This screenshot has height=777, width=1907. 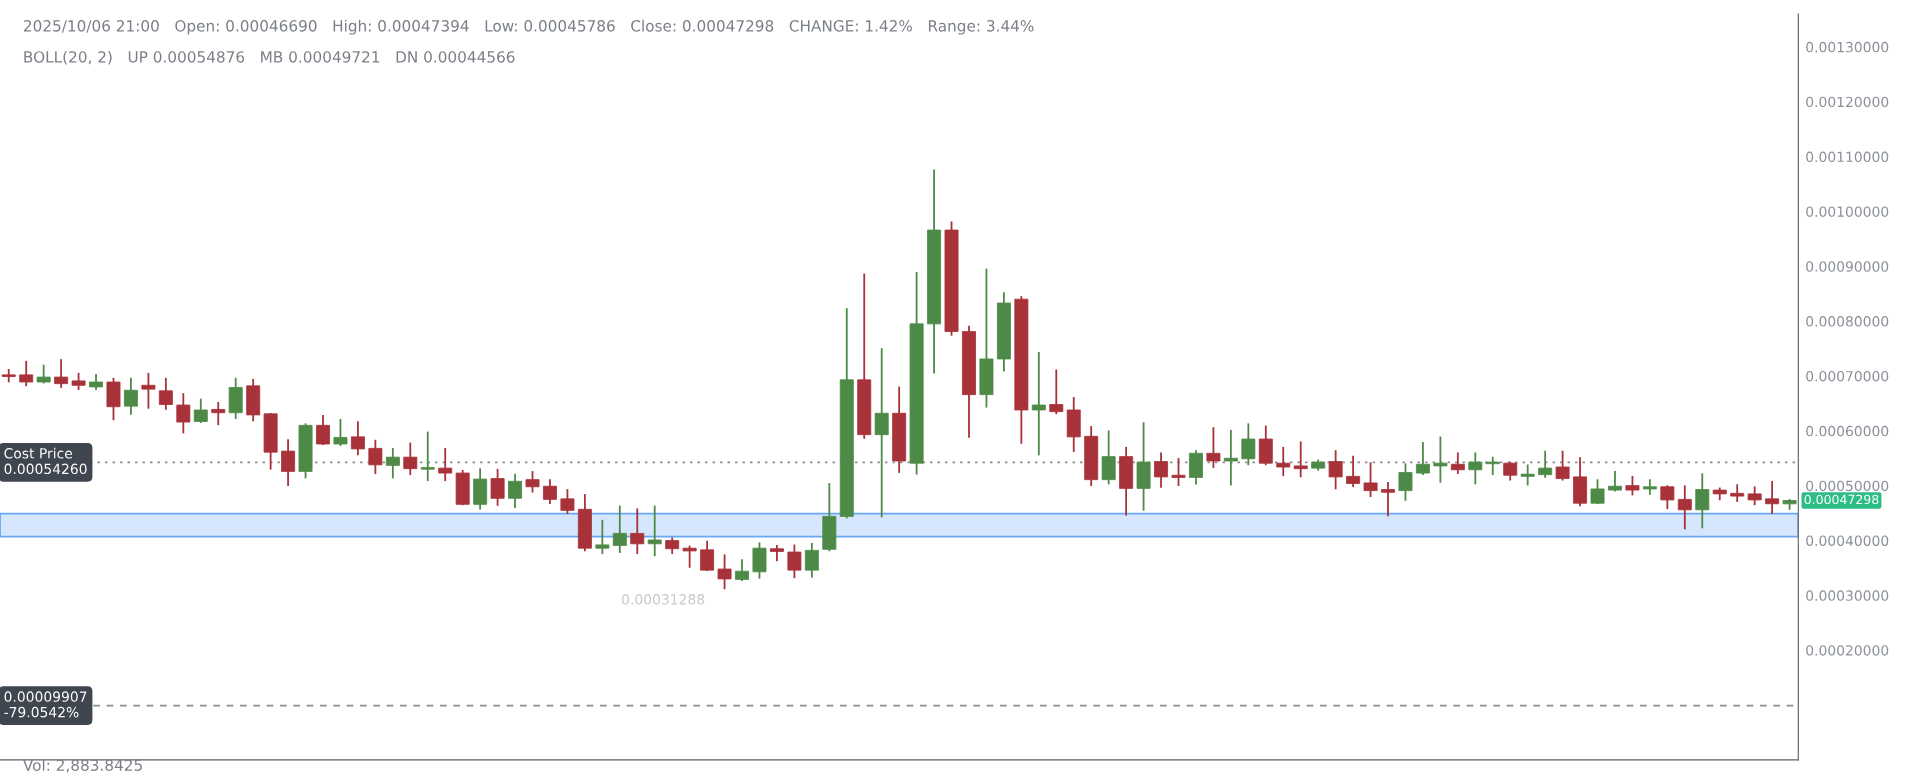 What do you see at coordinates (1847, 540) in the screenshot?
I see `y-tick-label: 0.00040000` at bounding box center [1847, 540].